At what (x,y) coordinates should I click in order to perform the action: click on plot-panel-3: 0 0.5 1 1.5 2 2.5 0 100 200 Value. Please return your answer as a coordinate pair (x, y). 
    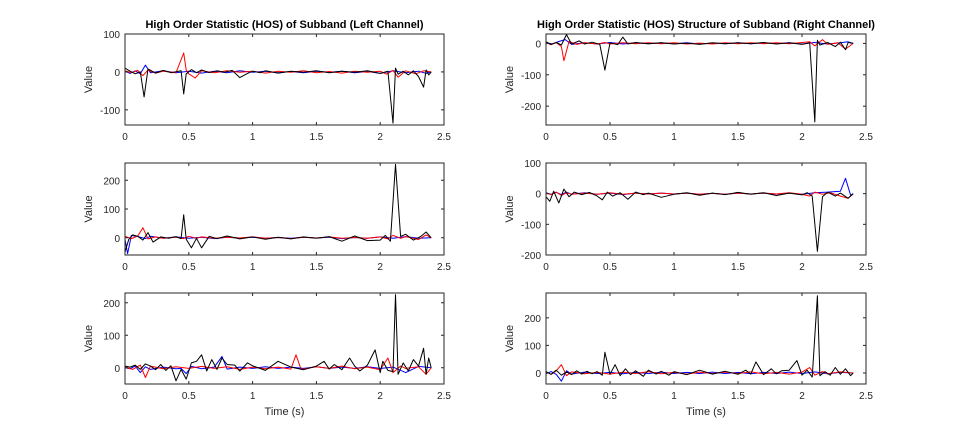
    Looking at the image, I should click on (267, 217).